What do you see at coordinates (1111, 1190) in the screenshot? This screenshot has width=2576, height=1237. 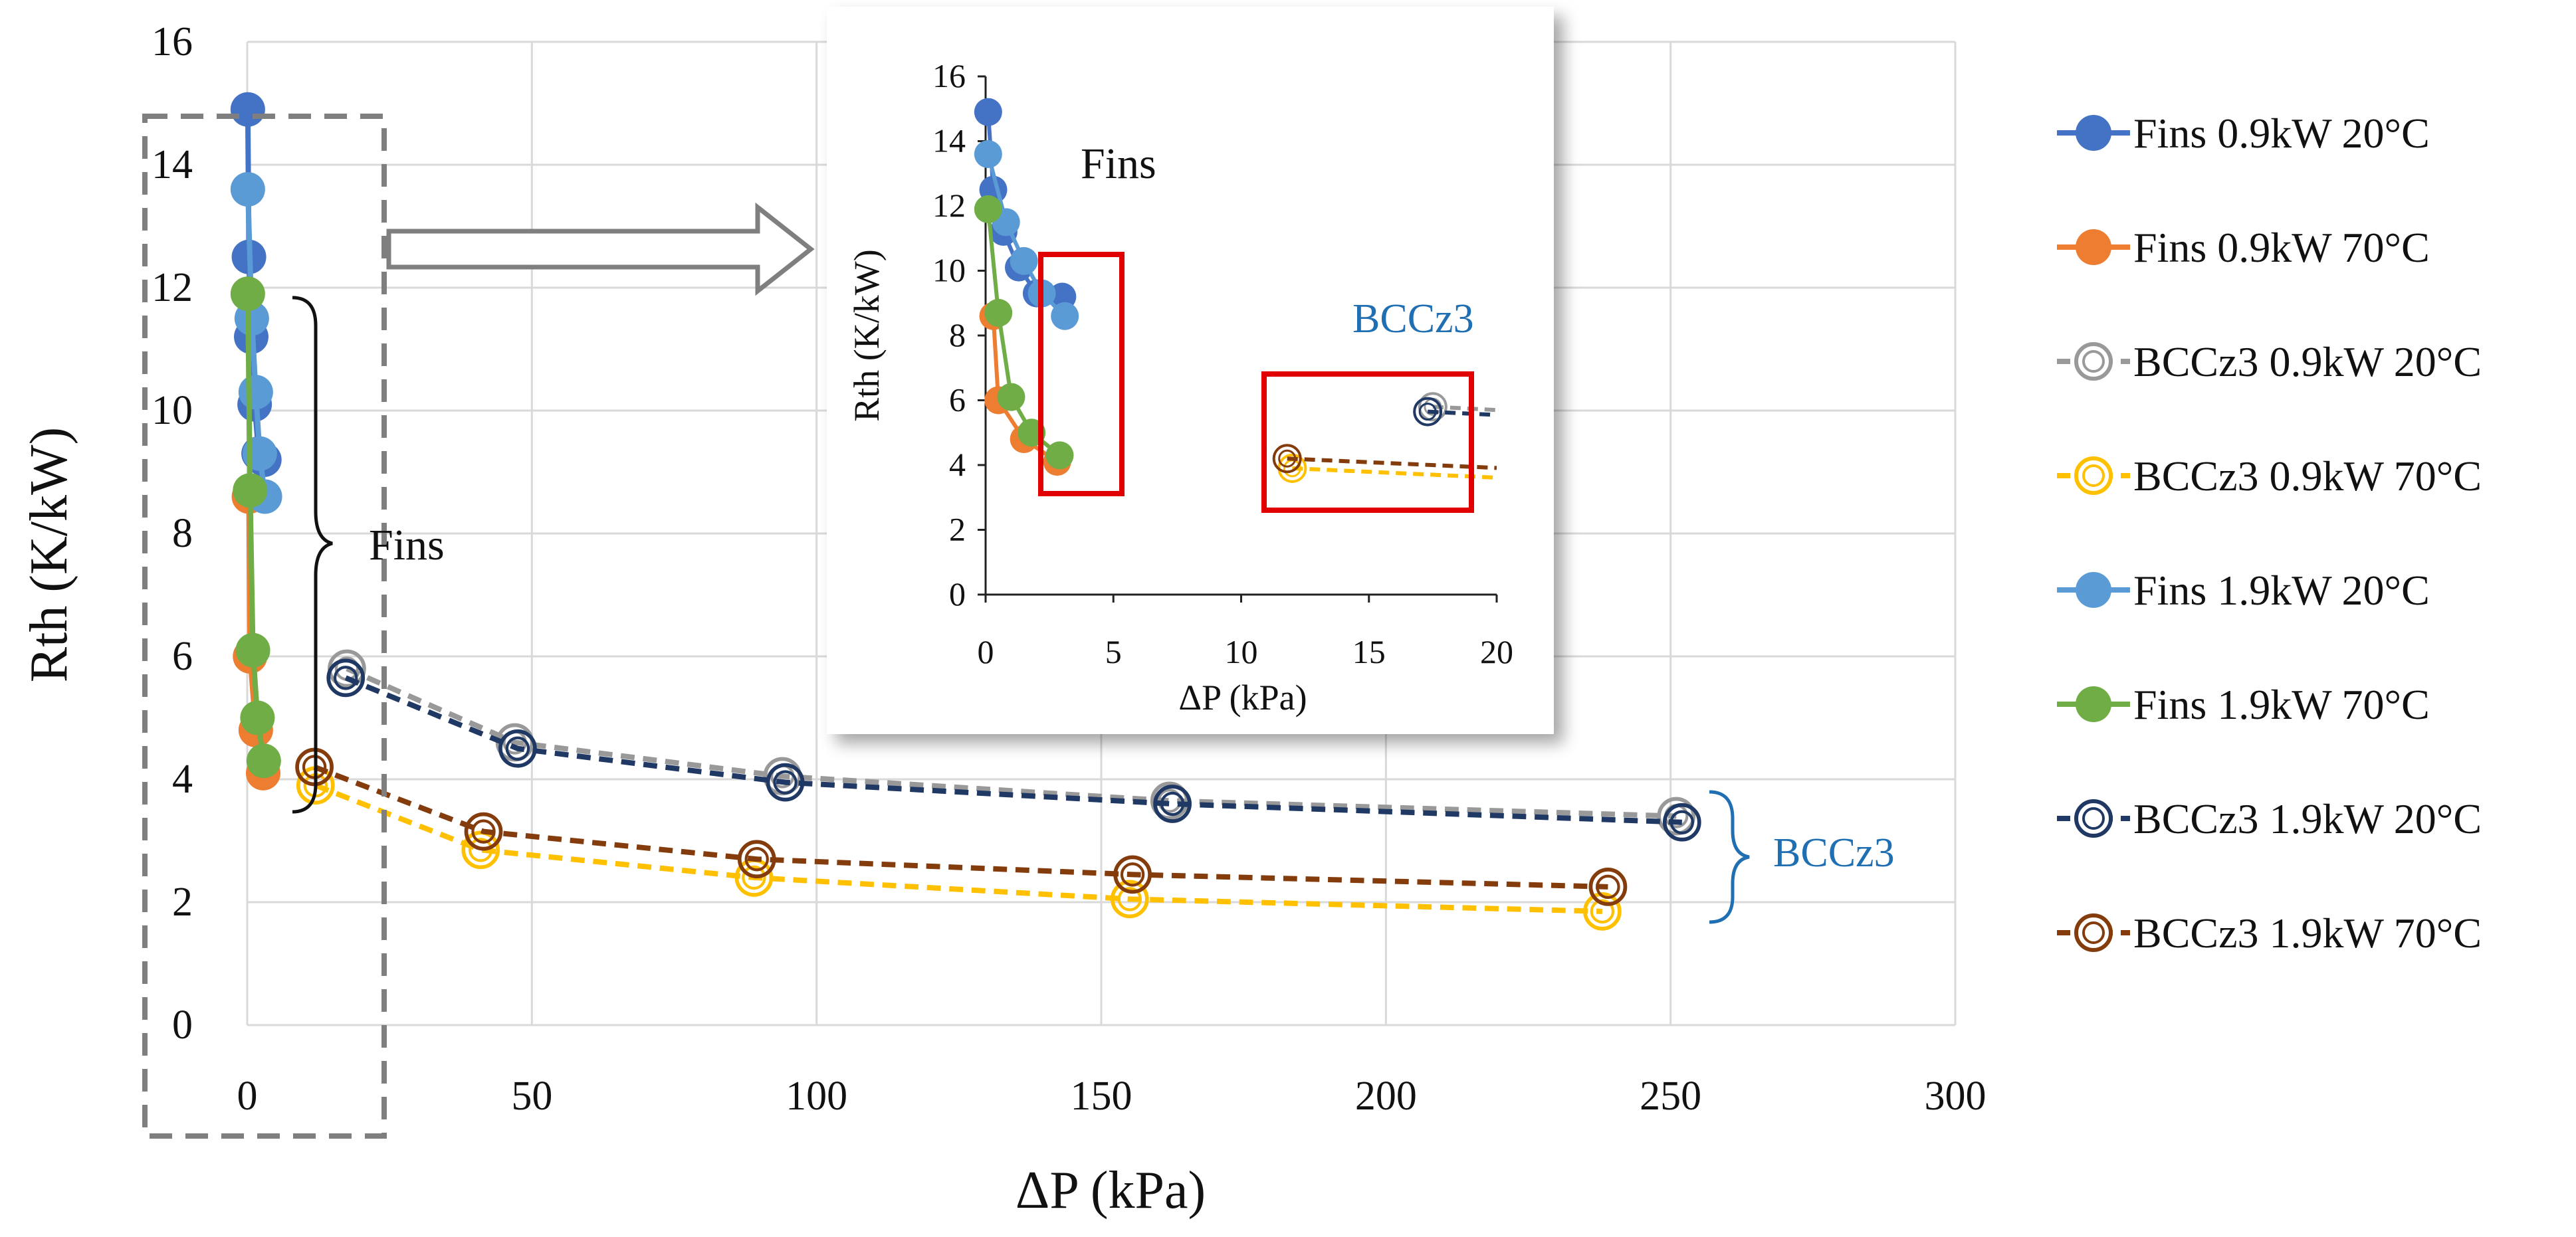 I see `main-x-axis-title: ΔP (kPa)` at bounding box center [1111, 1190].